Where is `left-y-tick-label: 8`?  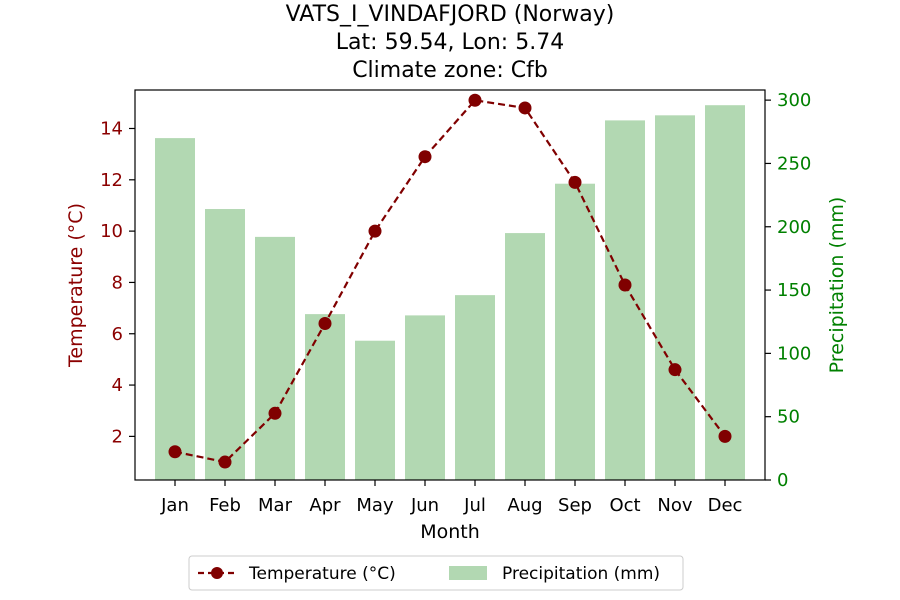 left-y-tick-label: 8 is located at coordinates (117, 282).